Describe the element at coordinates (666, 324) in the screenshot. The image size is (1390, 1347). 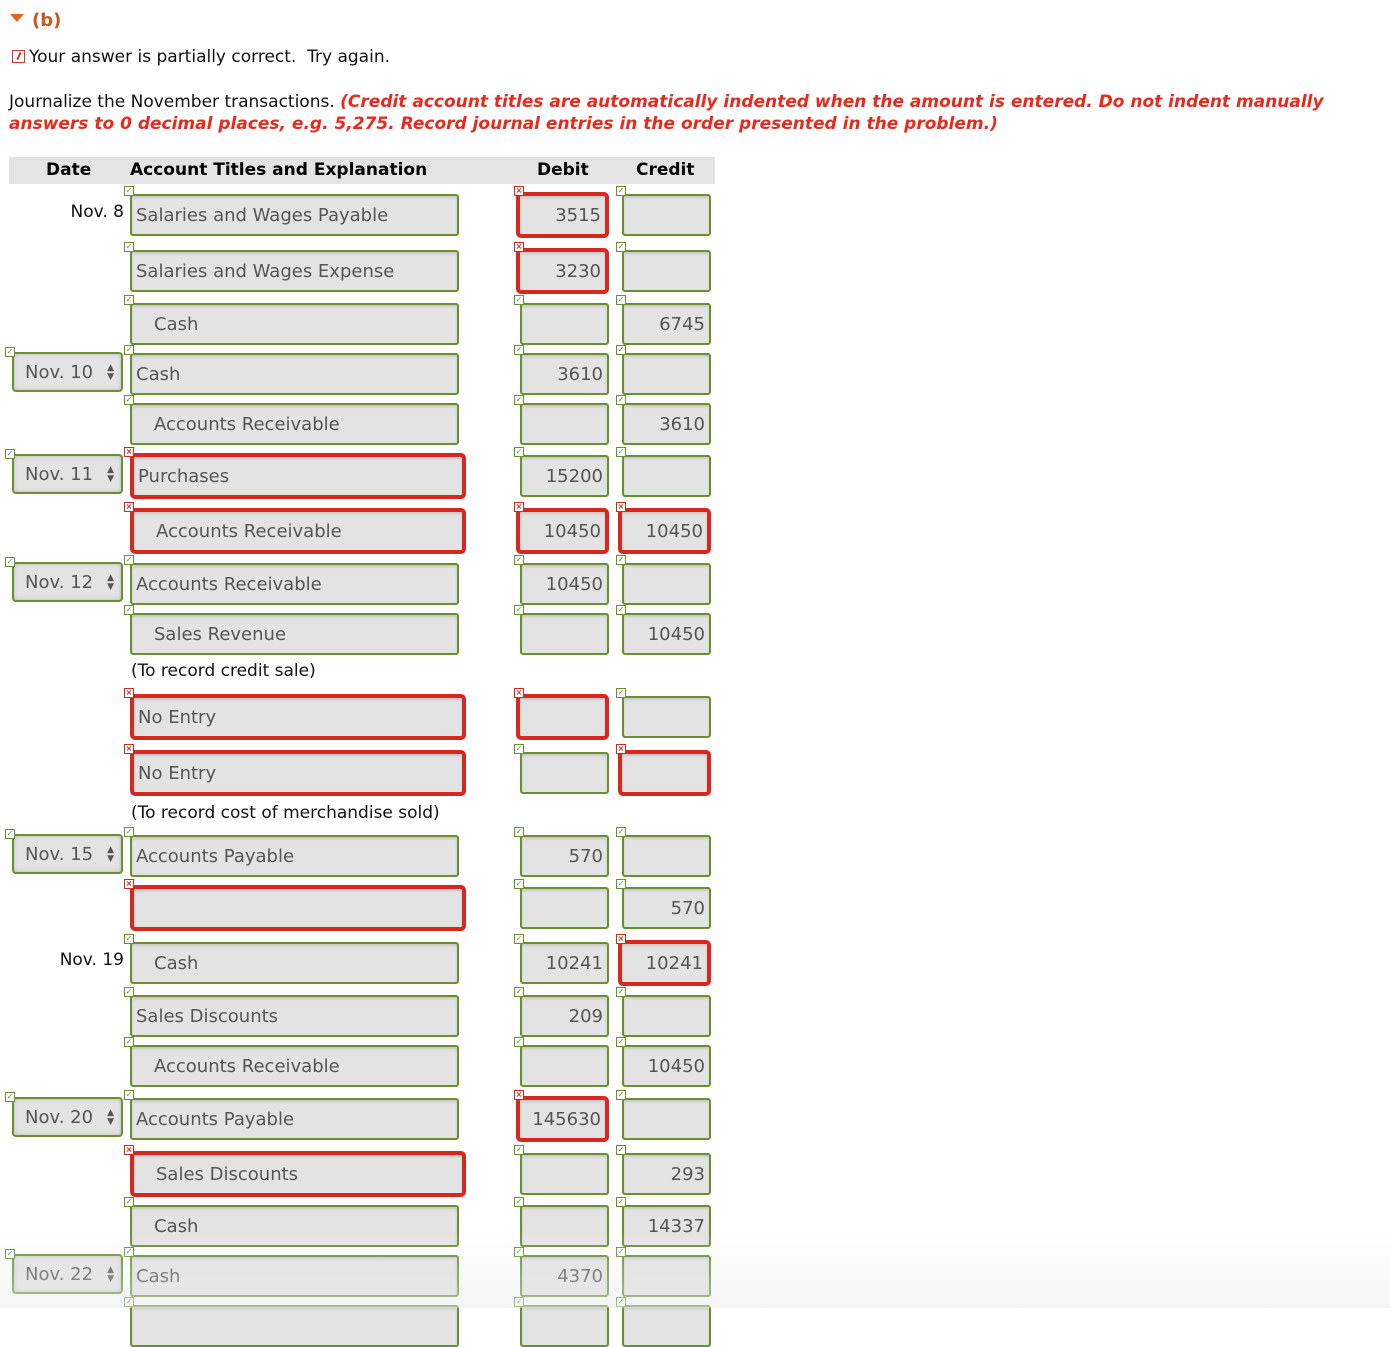
I see `credit-input: 6745` at that location.